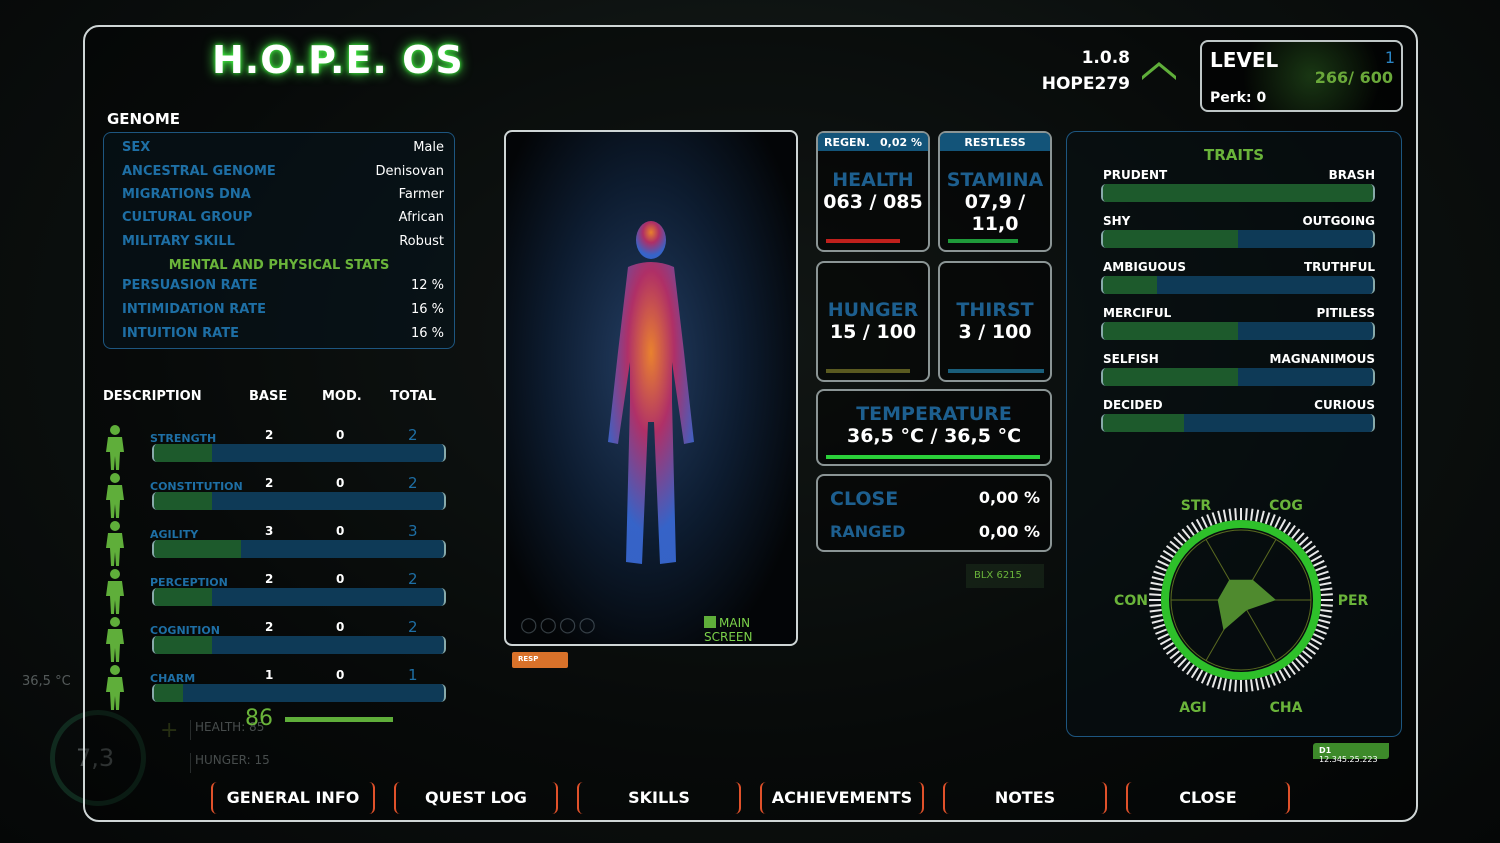 The height and width of the screenshot is (843, 1500). I want to click on bg-temperature: 36,5 °C, so click(46, 681).